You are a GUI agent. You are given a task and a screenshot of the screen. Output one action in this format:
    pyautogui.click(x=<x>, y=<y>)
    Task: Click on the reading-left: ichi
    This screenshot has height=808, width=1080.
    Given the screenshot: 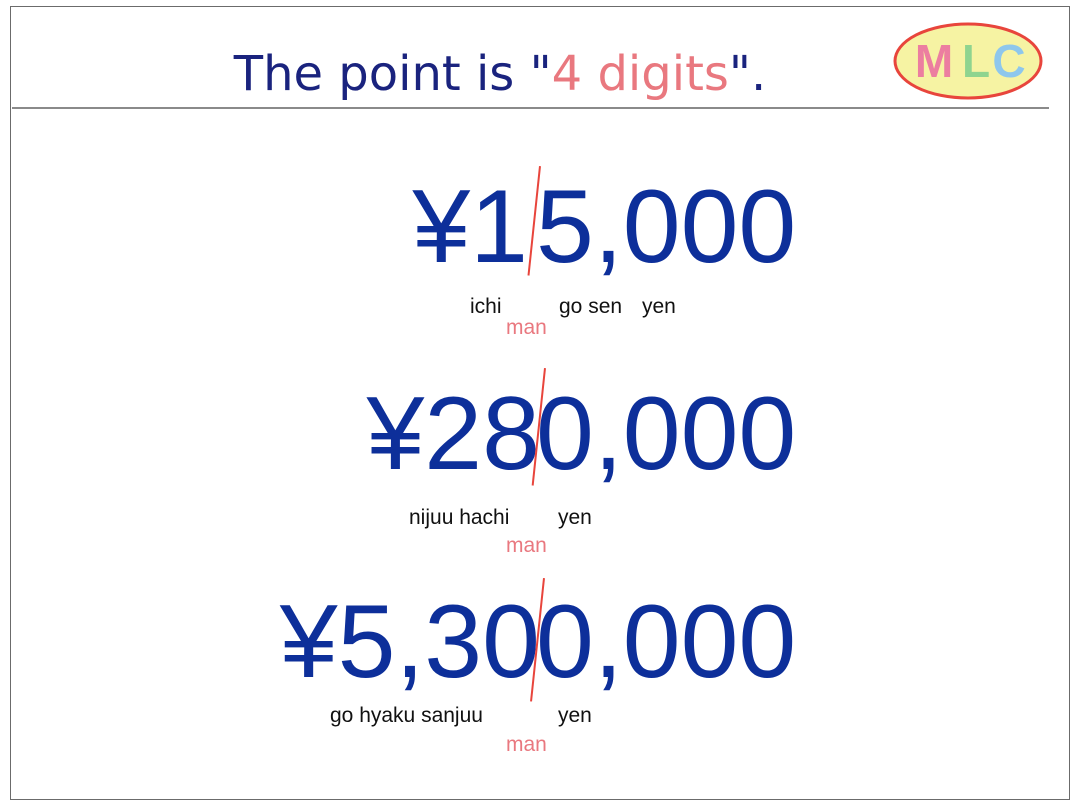 What is the action you would take?
    pyautogui.click(x=486, y=306)
    